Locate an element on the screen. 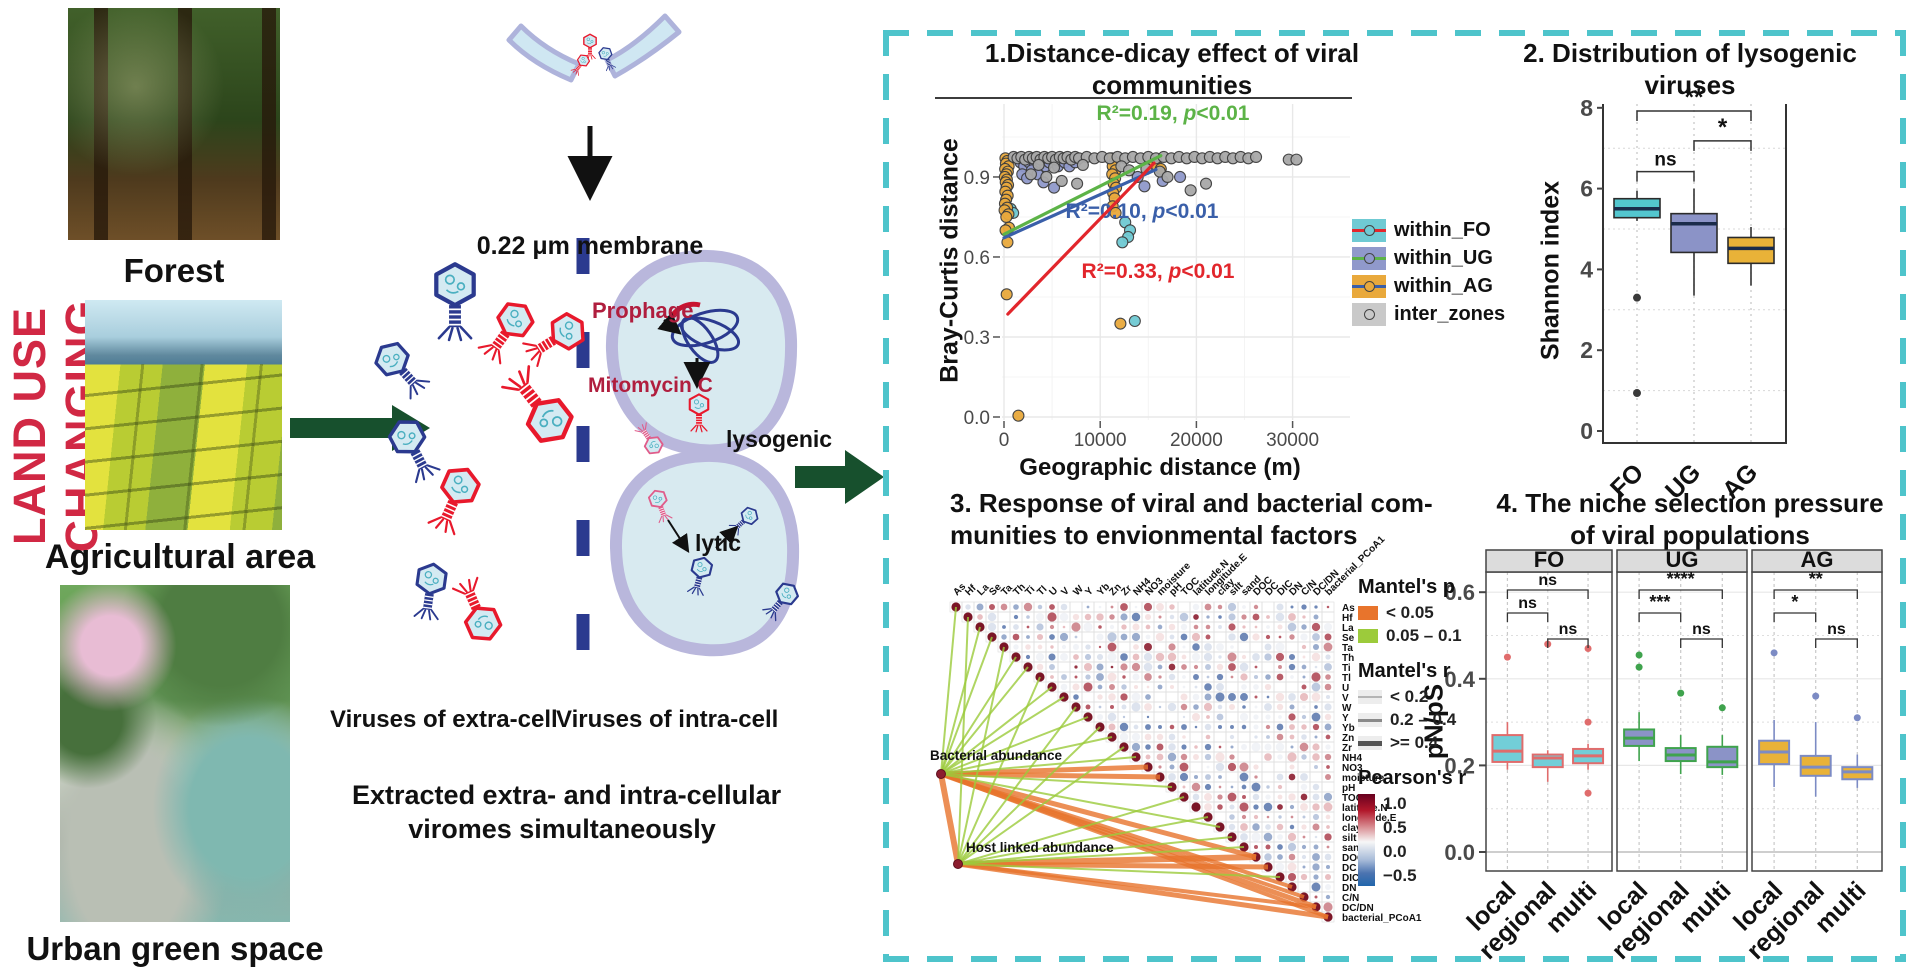  results-frame-top is located at coordinates (1394, 33).